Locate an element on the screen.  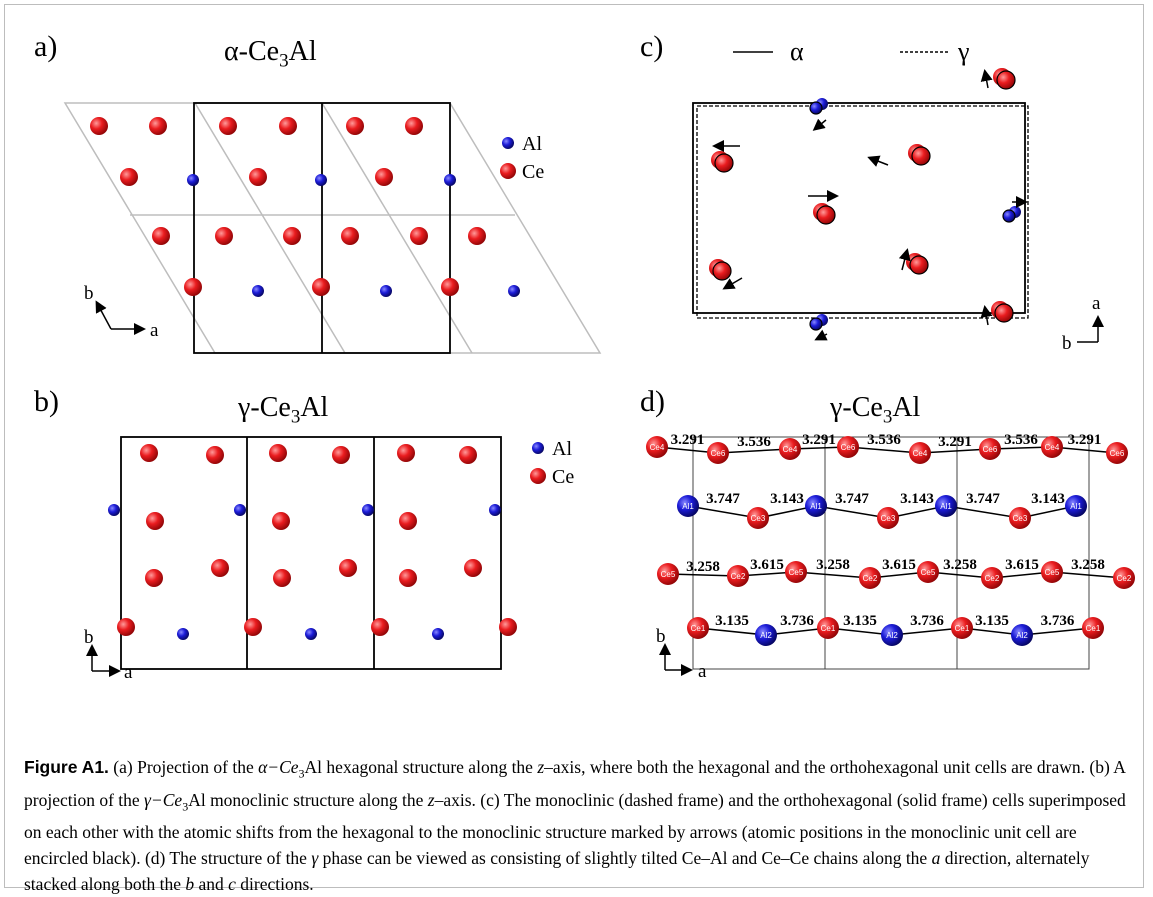
atom-site-label: Ce3 is located at coordinates (758, 518).